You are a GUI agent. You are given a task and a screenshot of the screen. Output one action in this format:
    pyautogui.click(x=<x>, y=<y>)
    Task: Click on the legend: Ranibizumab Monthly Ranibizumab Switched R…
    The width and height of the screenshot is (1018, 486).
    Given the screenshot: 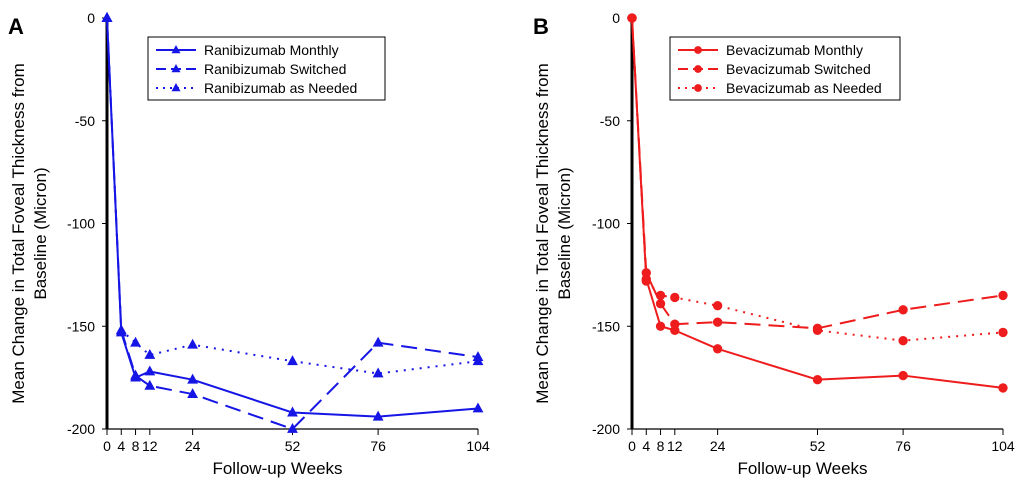 What is the action you would take?
    pyautogui.click(x=266, y=68)
    